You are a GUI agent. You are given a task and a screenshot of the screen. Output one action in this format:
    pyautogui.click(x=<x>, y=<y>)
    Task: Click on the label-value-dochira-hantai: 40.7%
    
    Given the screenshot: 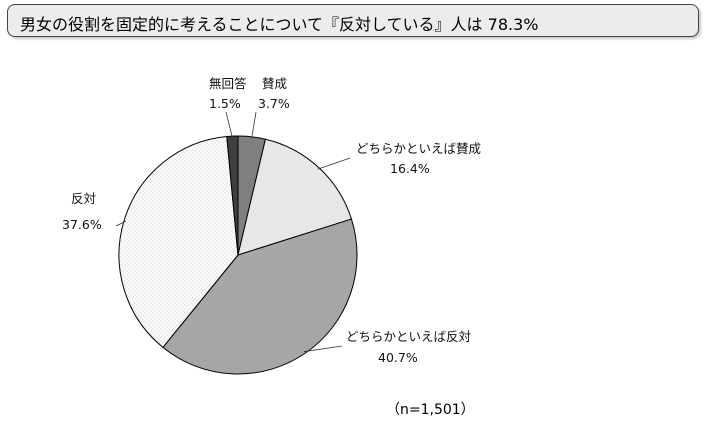 What is the action you would take?
    pyautogui.click(x=398, y=357)
    